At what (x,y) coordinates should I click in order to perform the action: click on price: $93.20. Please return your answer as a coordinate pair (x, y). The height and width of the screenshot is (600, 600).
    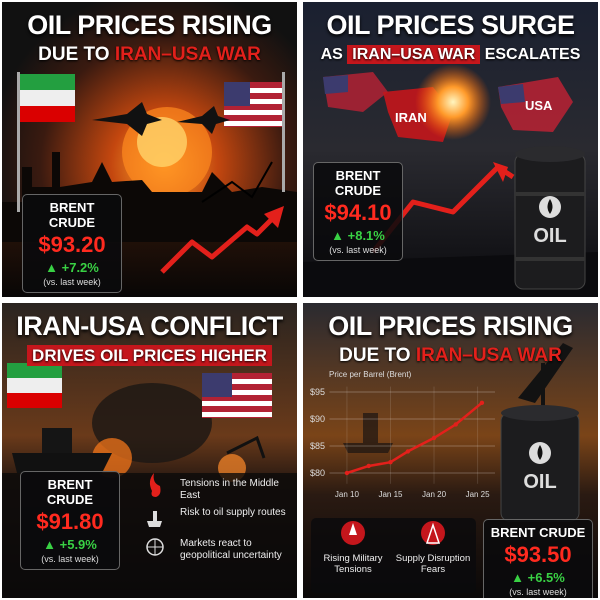
    Looking at the image, I should click on (72, 244).